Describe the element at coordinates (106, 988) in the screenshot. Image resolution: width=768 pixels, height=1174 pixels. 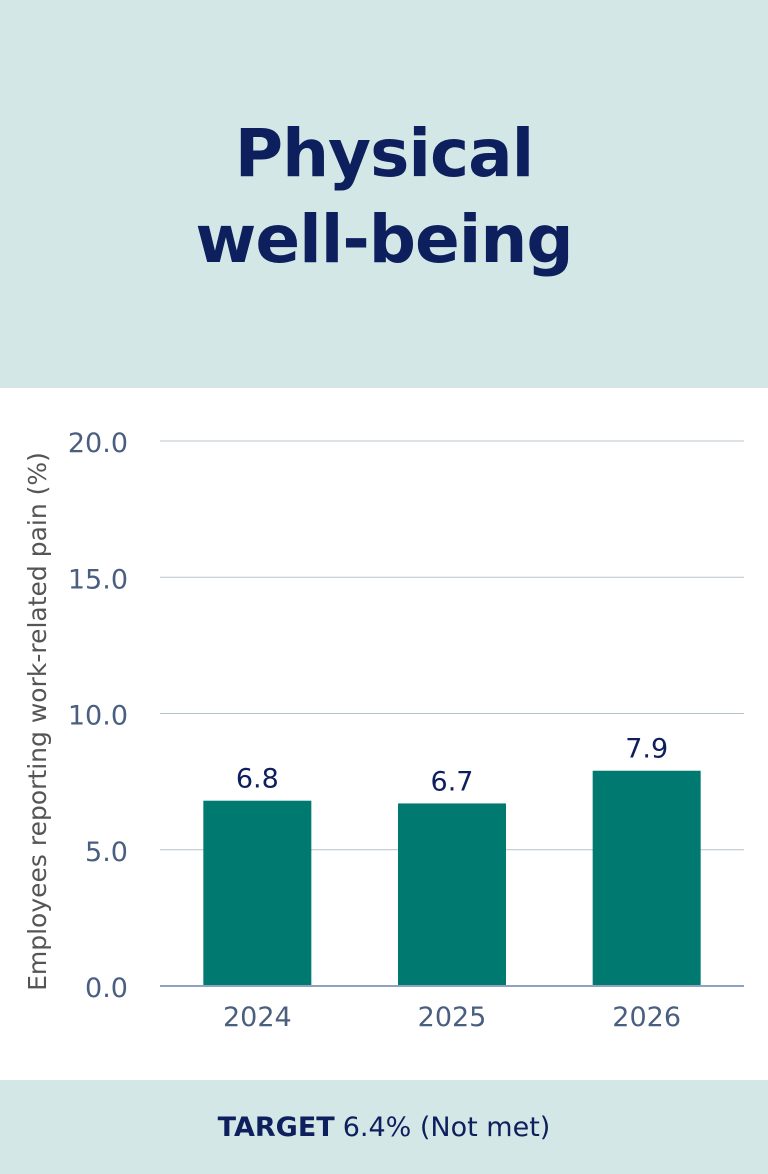
I see `y-tick-label: 0.0` at that location.